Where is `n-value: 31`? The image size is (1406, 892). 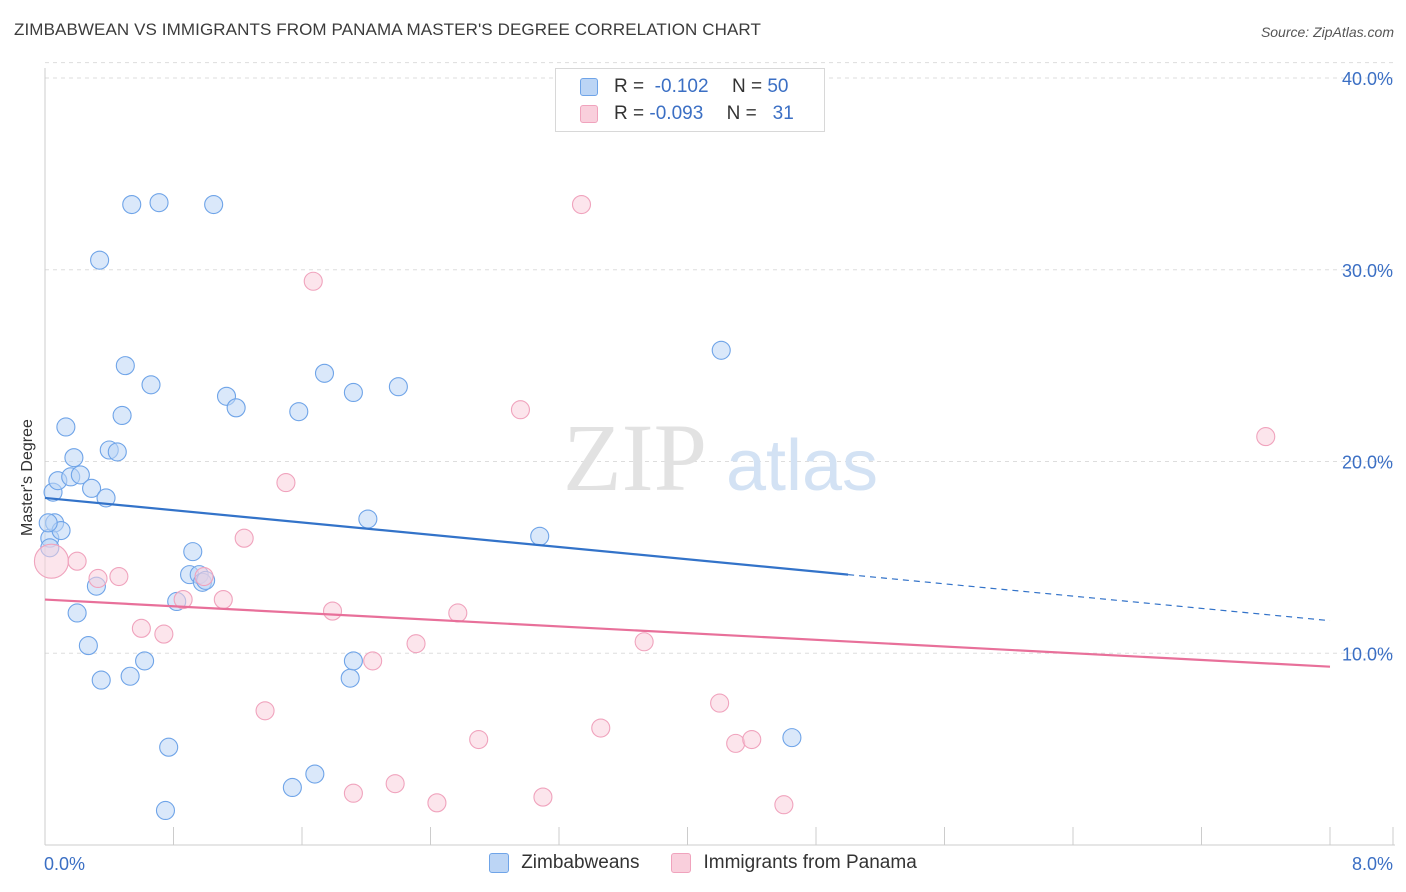 n-value: 31 is located at coordinates (783, 113).